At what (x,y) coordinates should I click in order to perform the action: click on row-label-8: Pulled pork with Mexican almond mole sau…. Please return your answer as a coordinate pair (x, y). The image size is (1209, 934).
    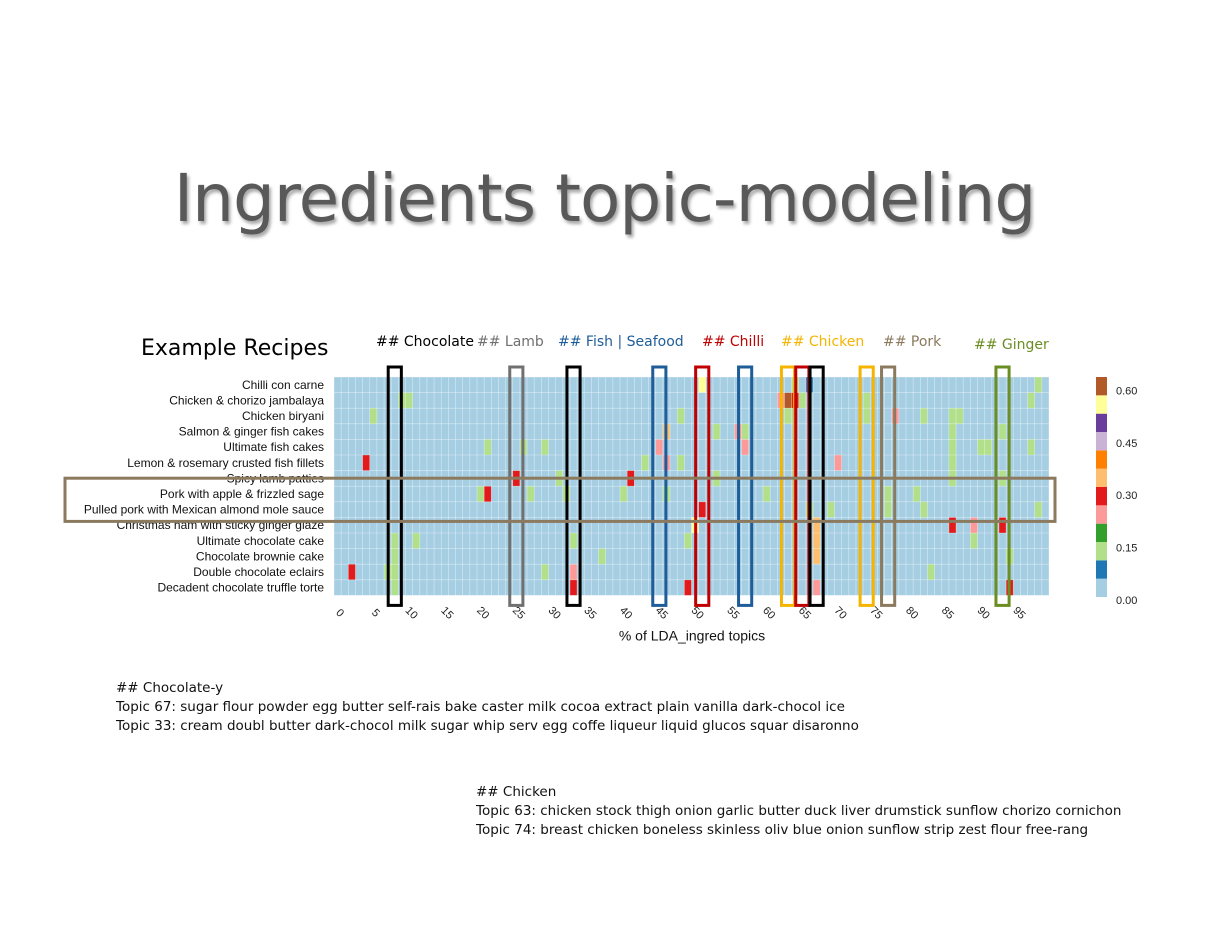
    Looking at the image, I should click on (204, 510).